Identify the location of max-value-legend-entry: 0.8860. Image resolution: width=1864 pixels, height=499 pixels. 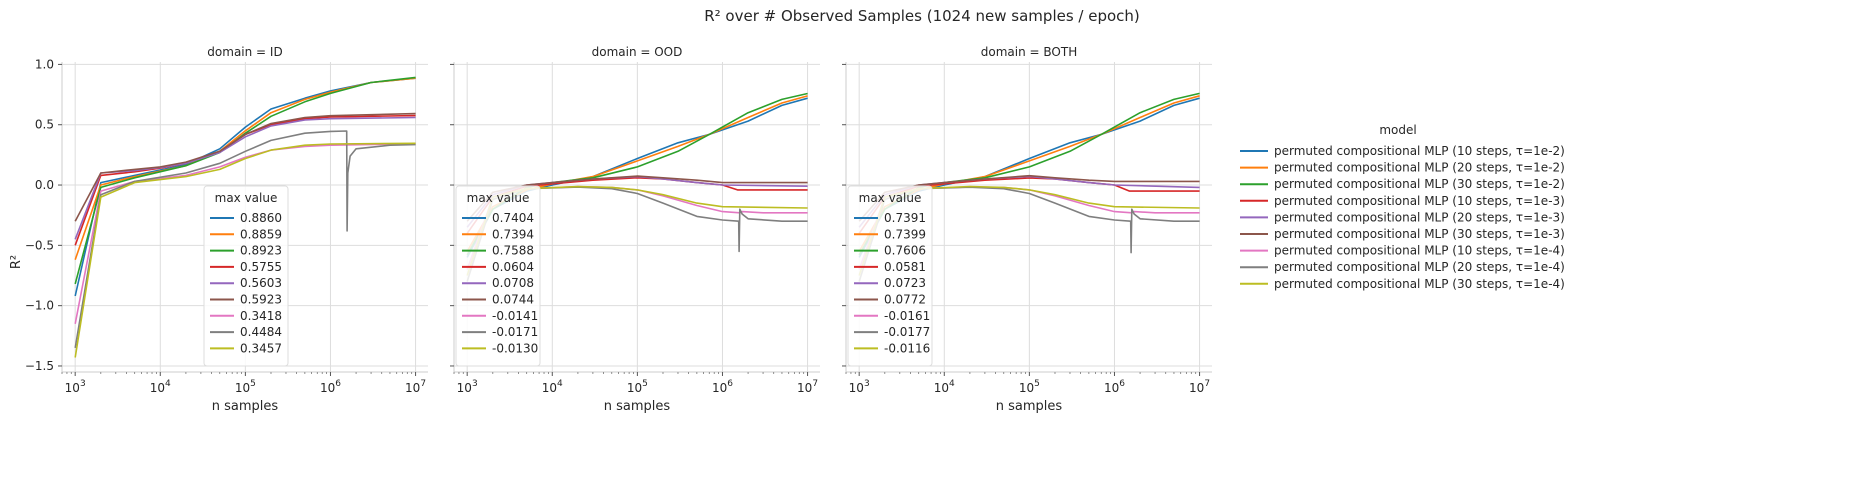
(261, 218).